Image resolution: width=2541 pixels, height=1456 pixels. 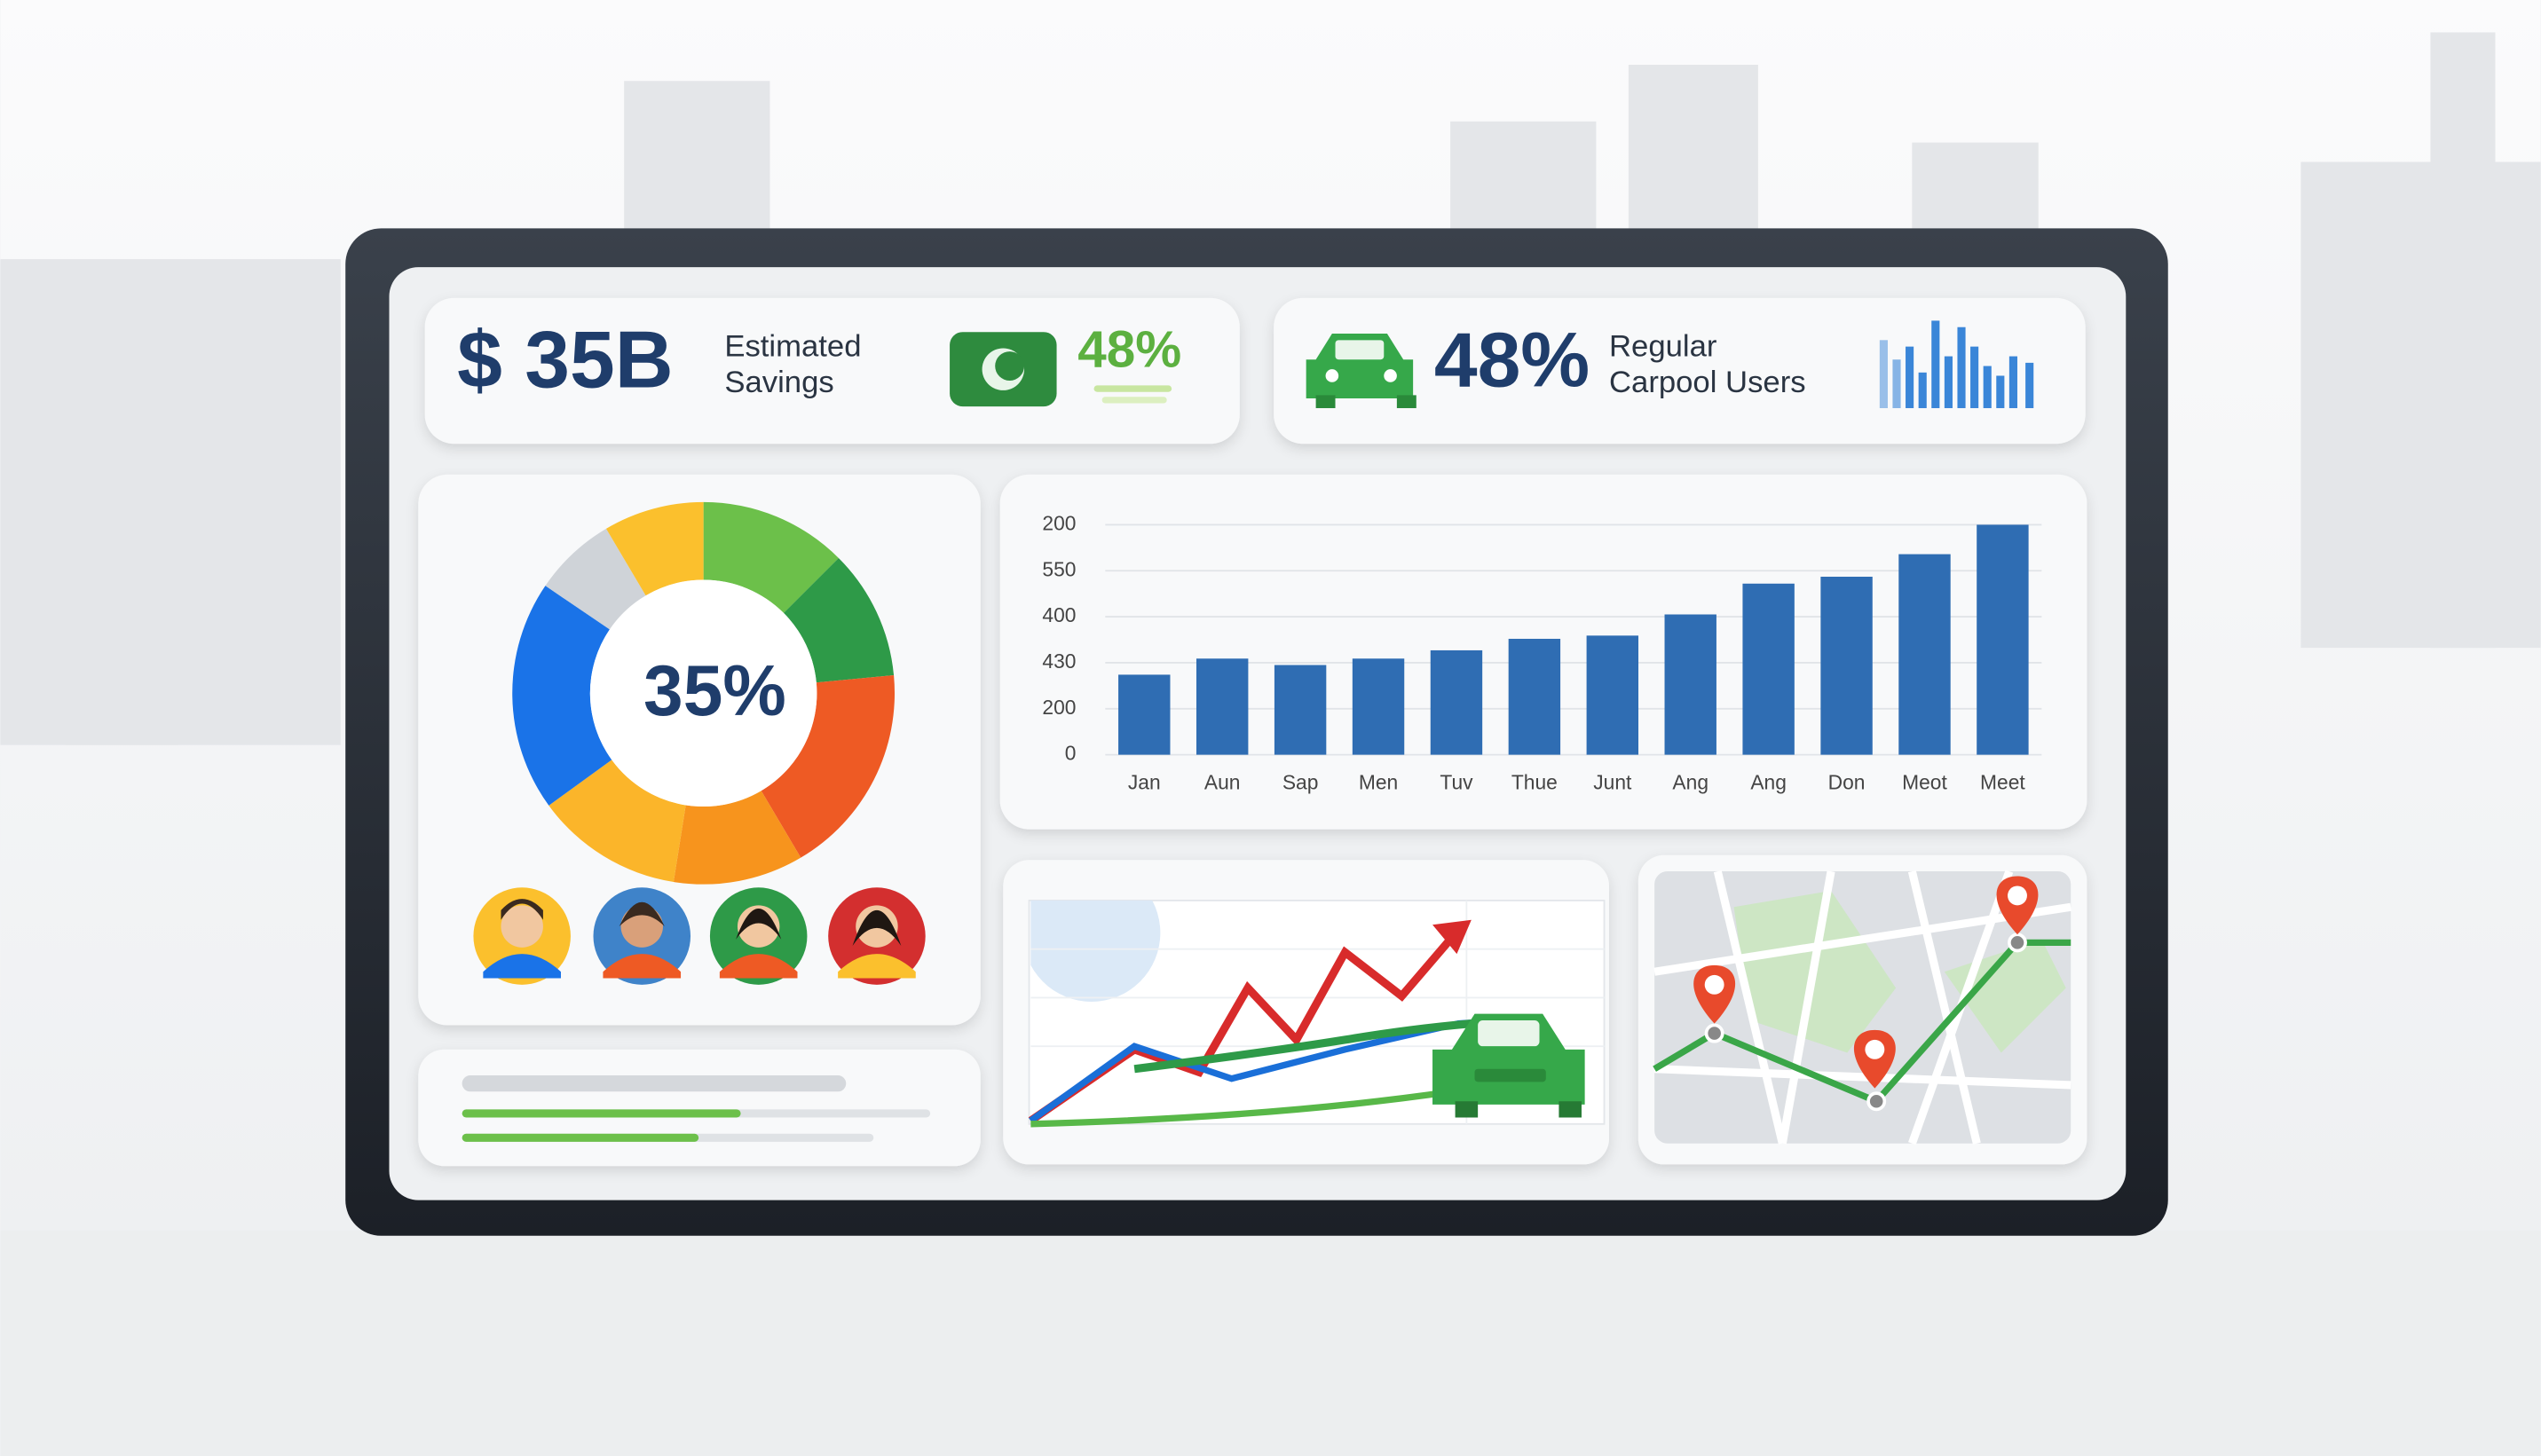 What do you see at coordinates (1300, 782) in the screenshot?
I see `x-tick-label: Sap` at bounding box center [1300, 782].